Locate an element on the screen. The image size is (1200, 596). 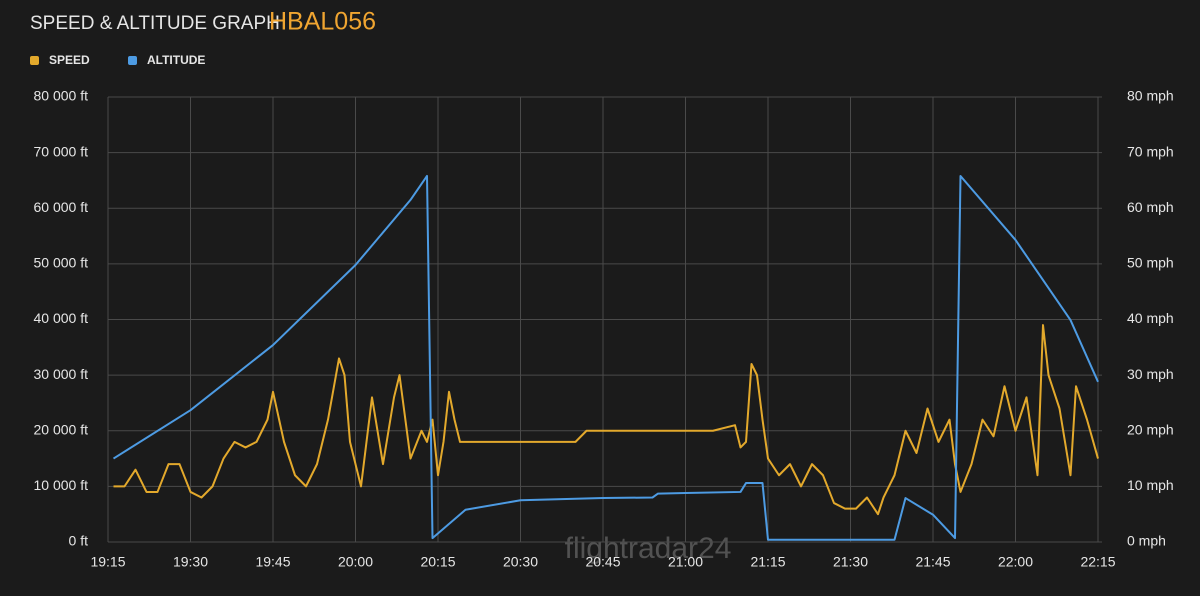
x-tick-label: 21:45 is located at coordinates (932, 562).